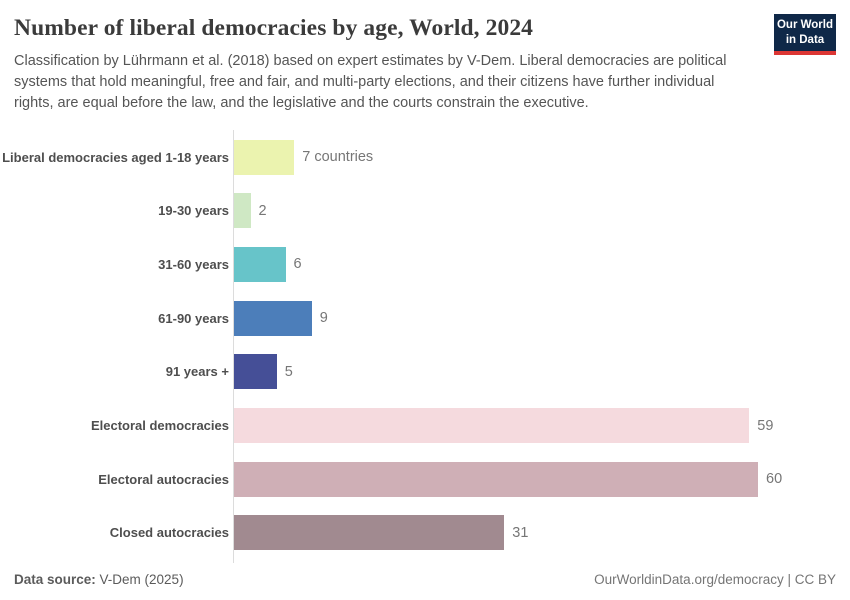 The width and height of the screenshot is (850, 600). Describe the element at coordinates (297, 264) in the screenshot. I see `bar-value-label: 6` at that location.